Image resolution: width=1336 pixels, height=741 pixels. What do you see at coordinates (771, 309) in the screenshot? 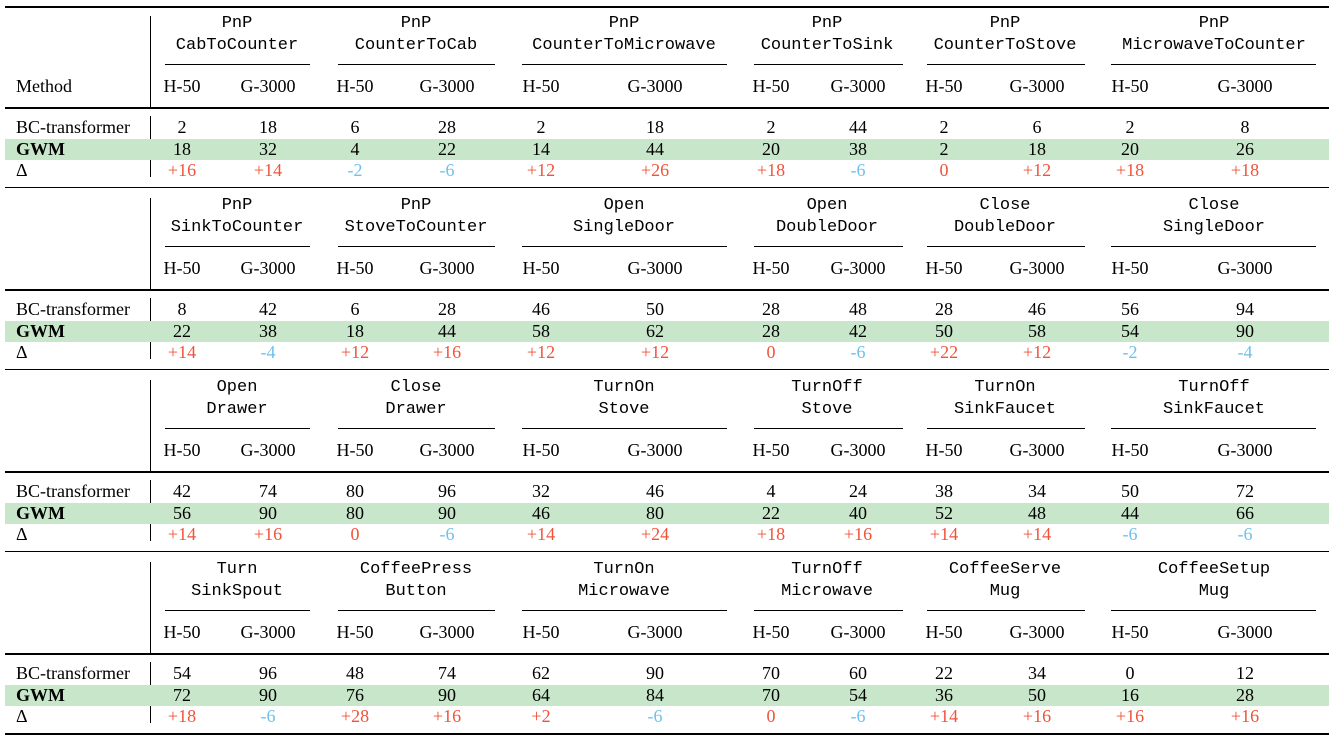
I see `bc-transformer-row-cell: 28` at bounding box center [771, 309].